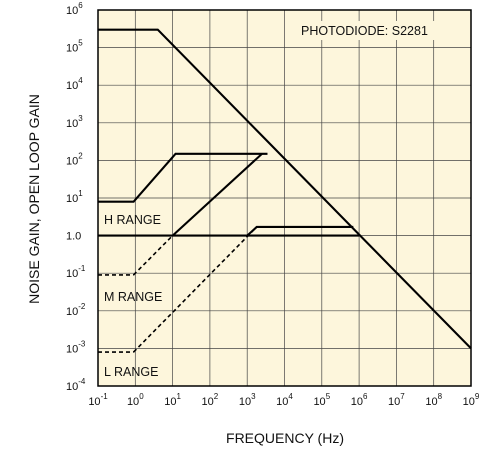  I want to click on y-tick-label: 10³, so click(74, 122).